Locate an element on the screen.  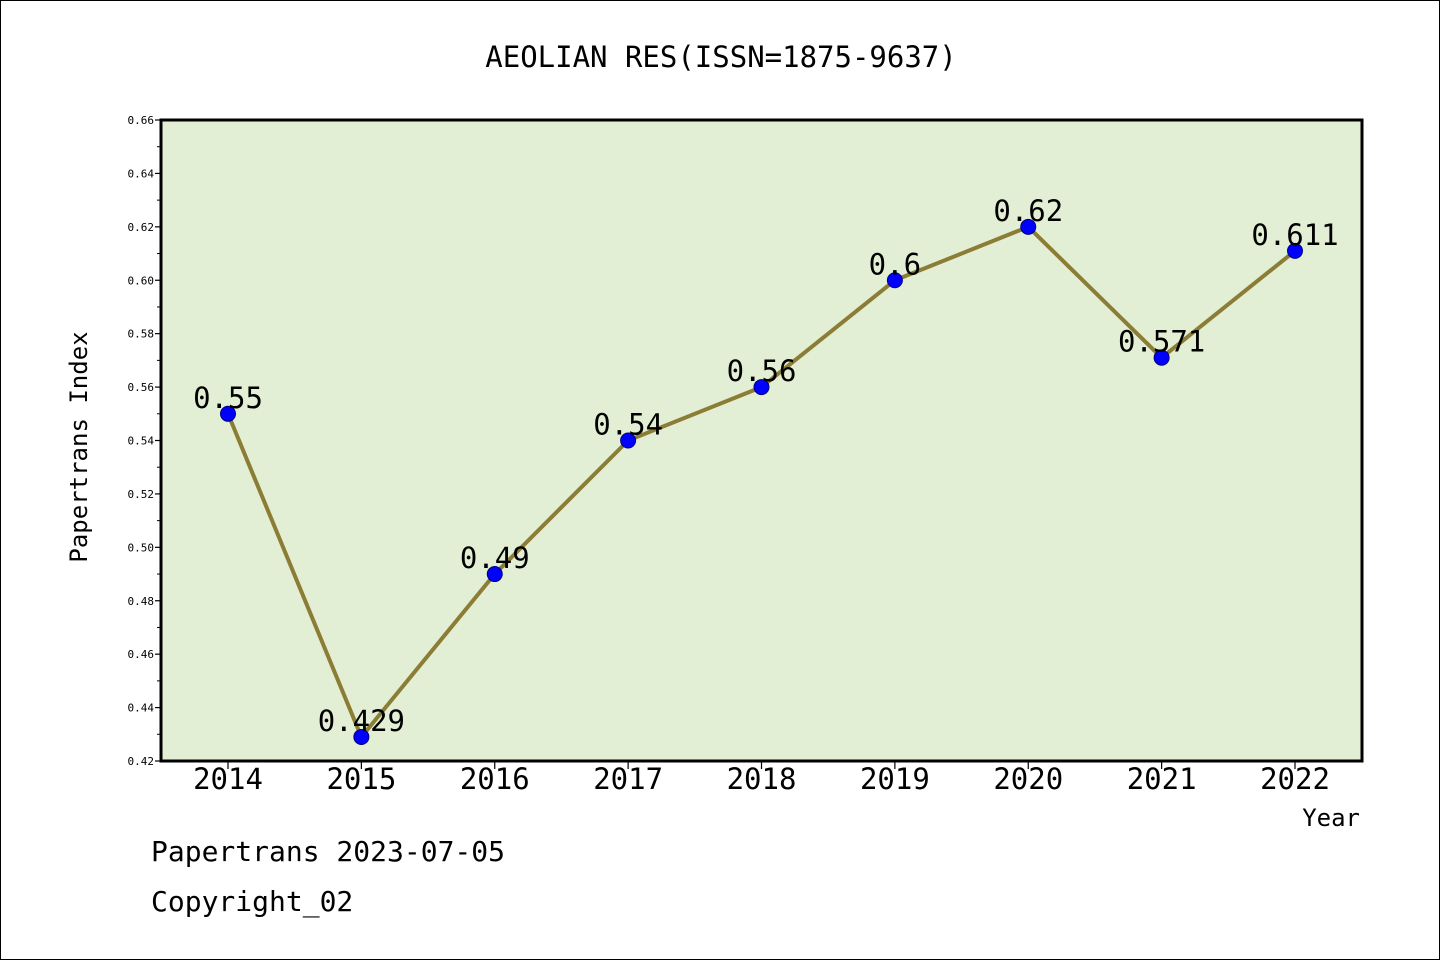
x-tick-label: 2014 is located at coordinates (228, 779).